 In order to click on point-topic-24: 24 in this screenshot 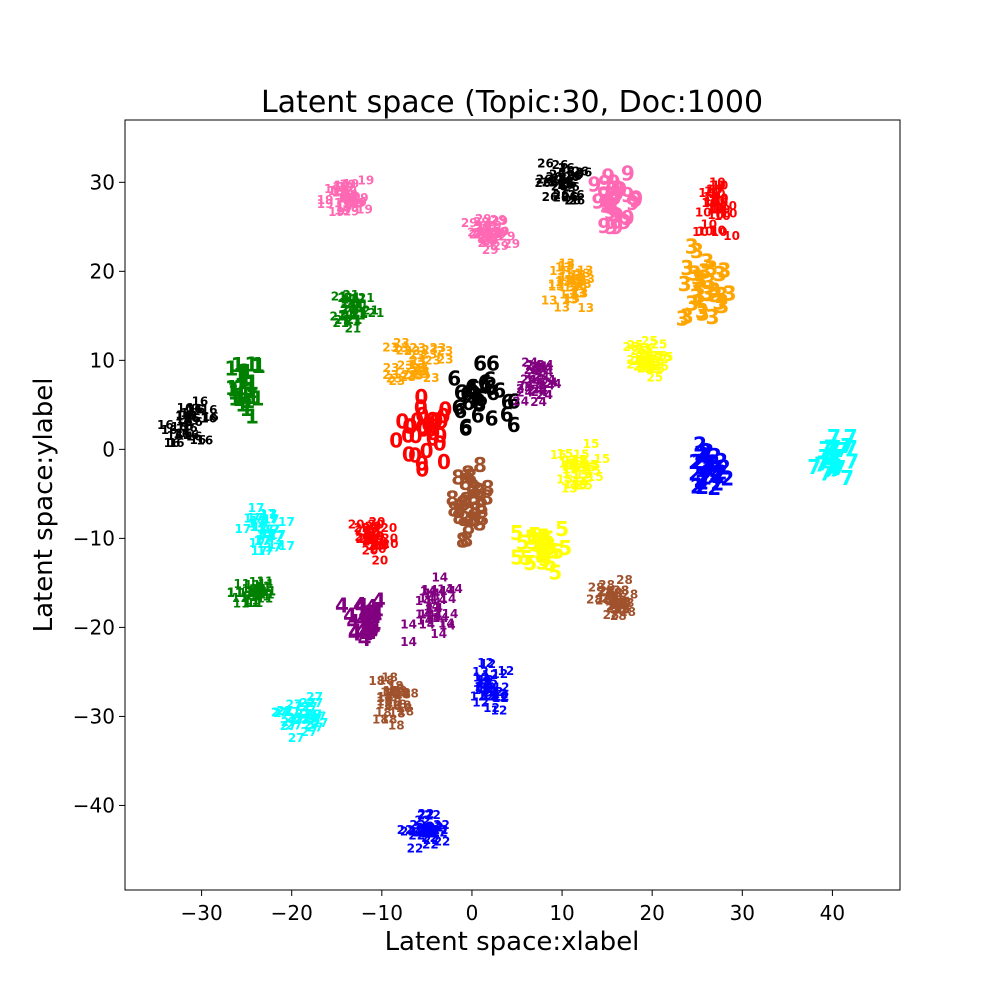, I will do `click(538, 402)`.